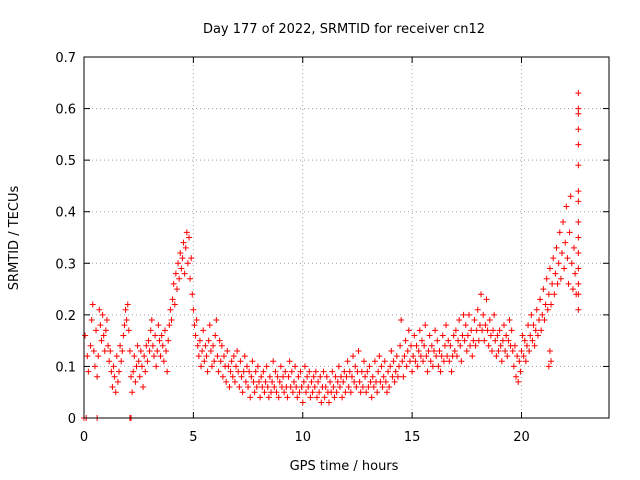 The width and height of the screenshot is (640, 480). I want to click on x-tick-label: 15, so click(412, 437).